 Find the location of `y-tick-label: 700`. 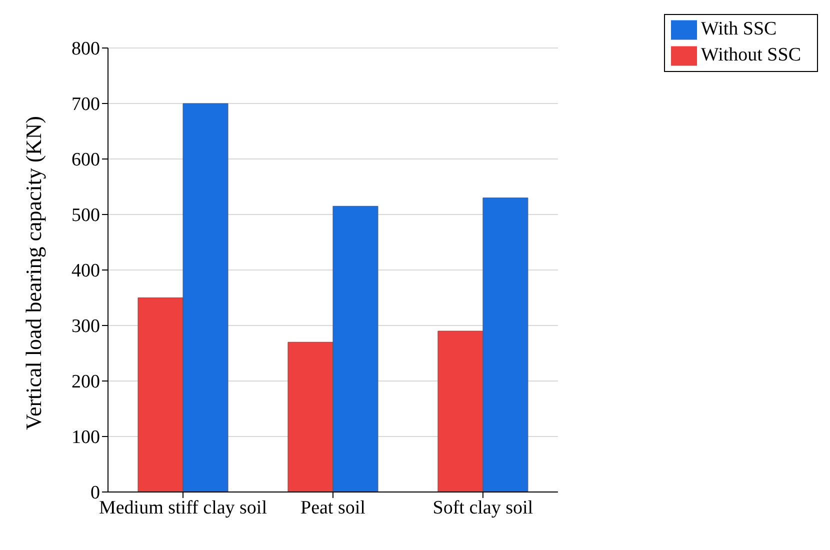

y-tick-label: 700 is located at coordinates (86, 105).